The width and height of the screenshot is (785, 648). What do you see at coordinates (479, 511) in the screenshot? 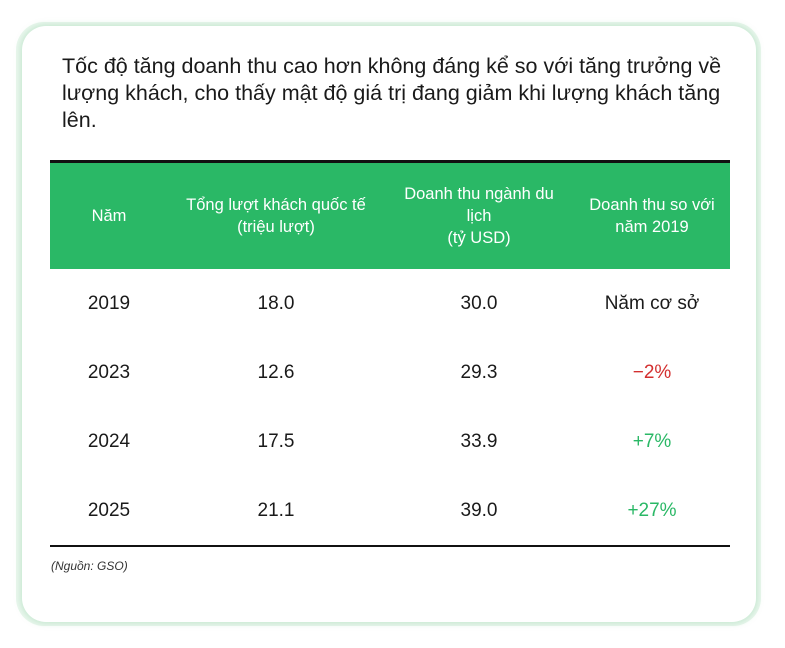
I see `cell-revenue: 39.0` at bounding box center [479, 511].